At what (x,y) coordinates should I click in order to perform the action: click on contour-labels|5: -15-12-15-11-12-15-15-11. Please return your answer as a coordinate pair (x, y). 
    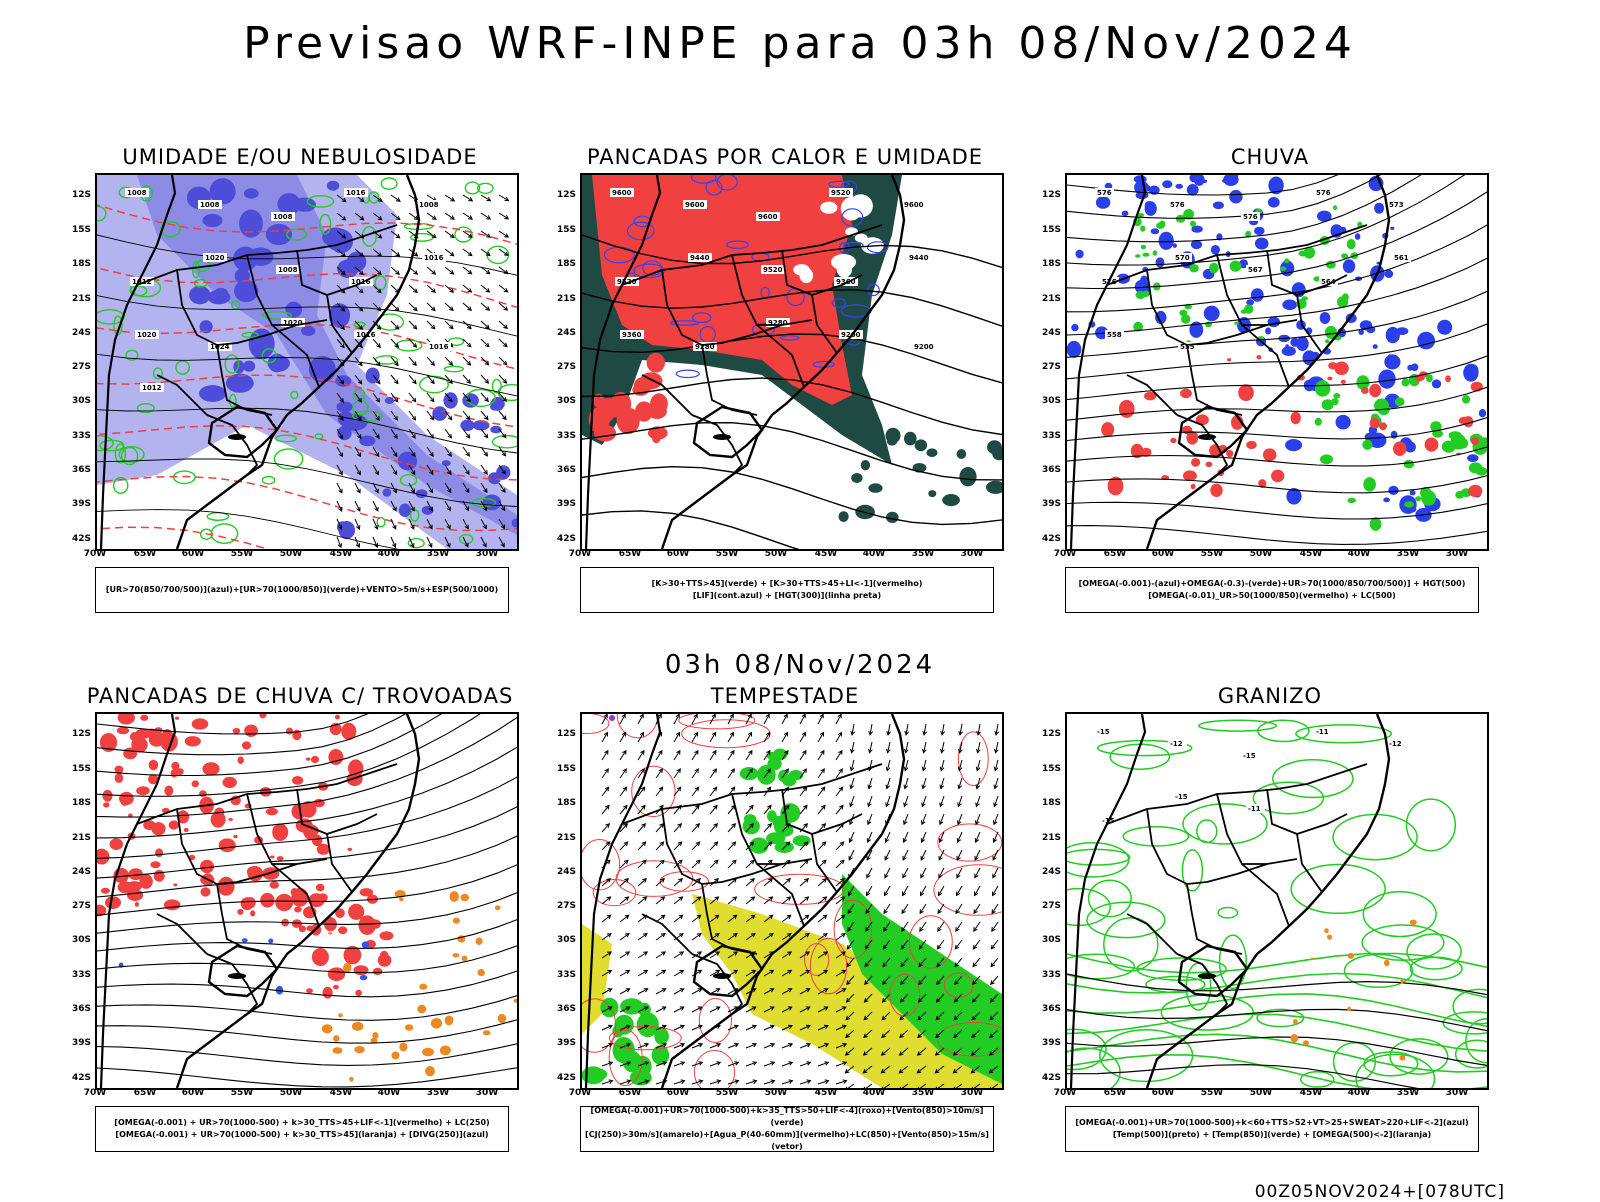
    Looking at the image, I should click on (1250, 776).